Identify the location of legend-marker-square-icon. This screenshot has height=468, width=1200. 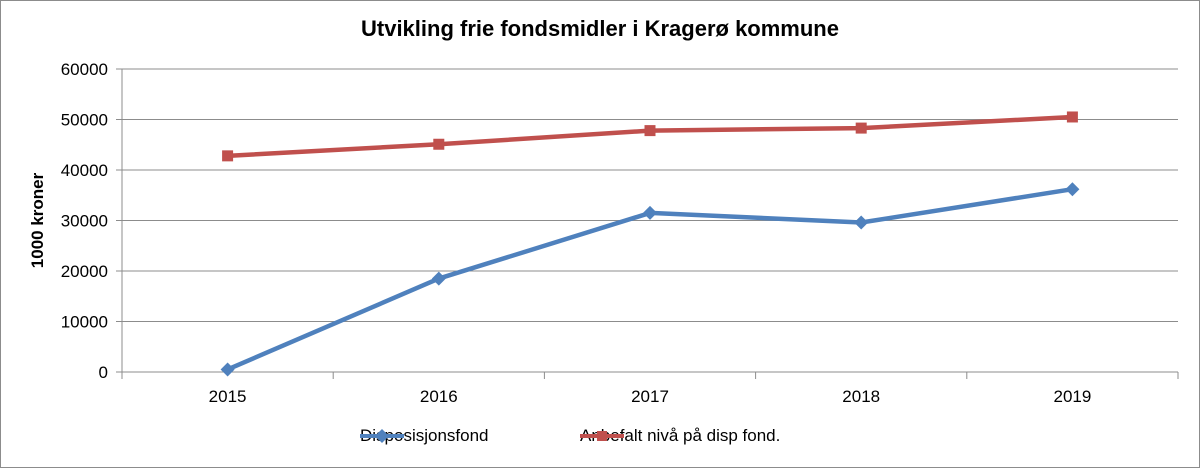
(602, 436).